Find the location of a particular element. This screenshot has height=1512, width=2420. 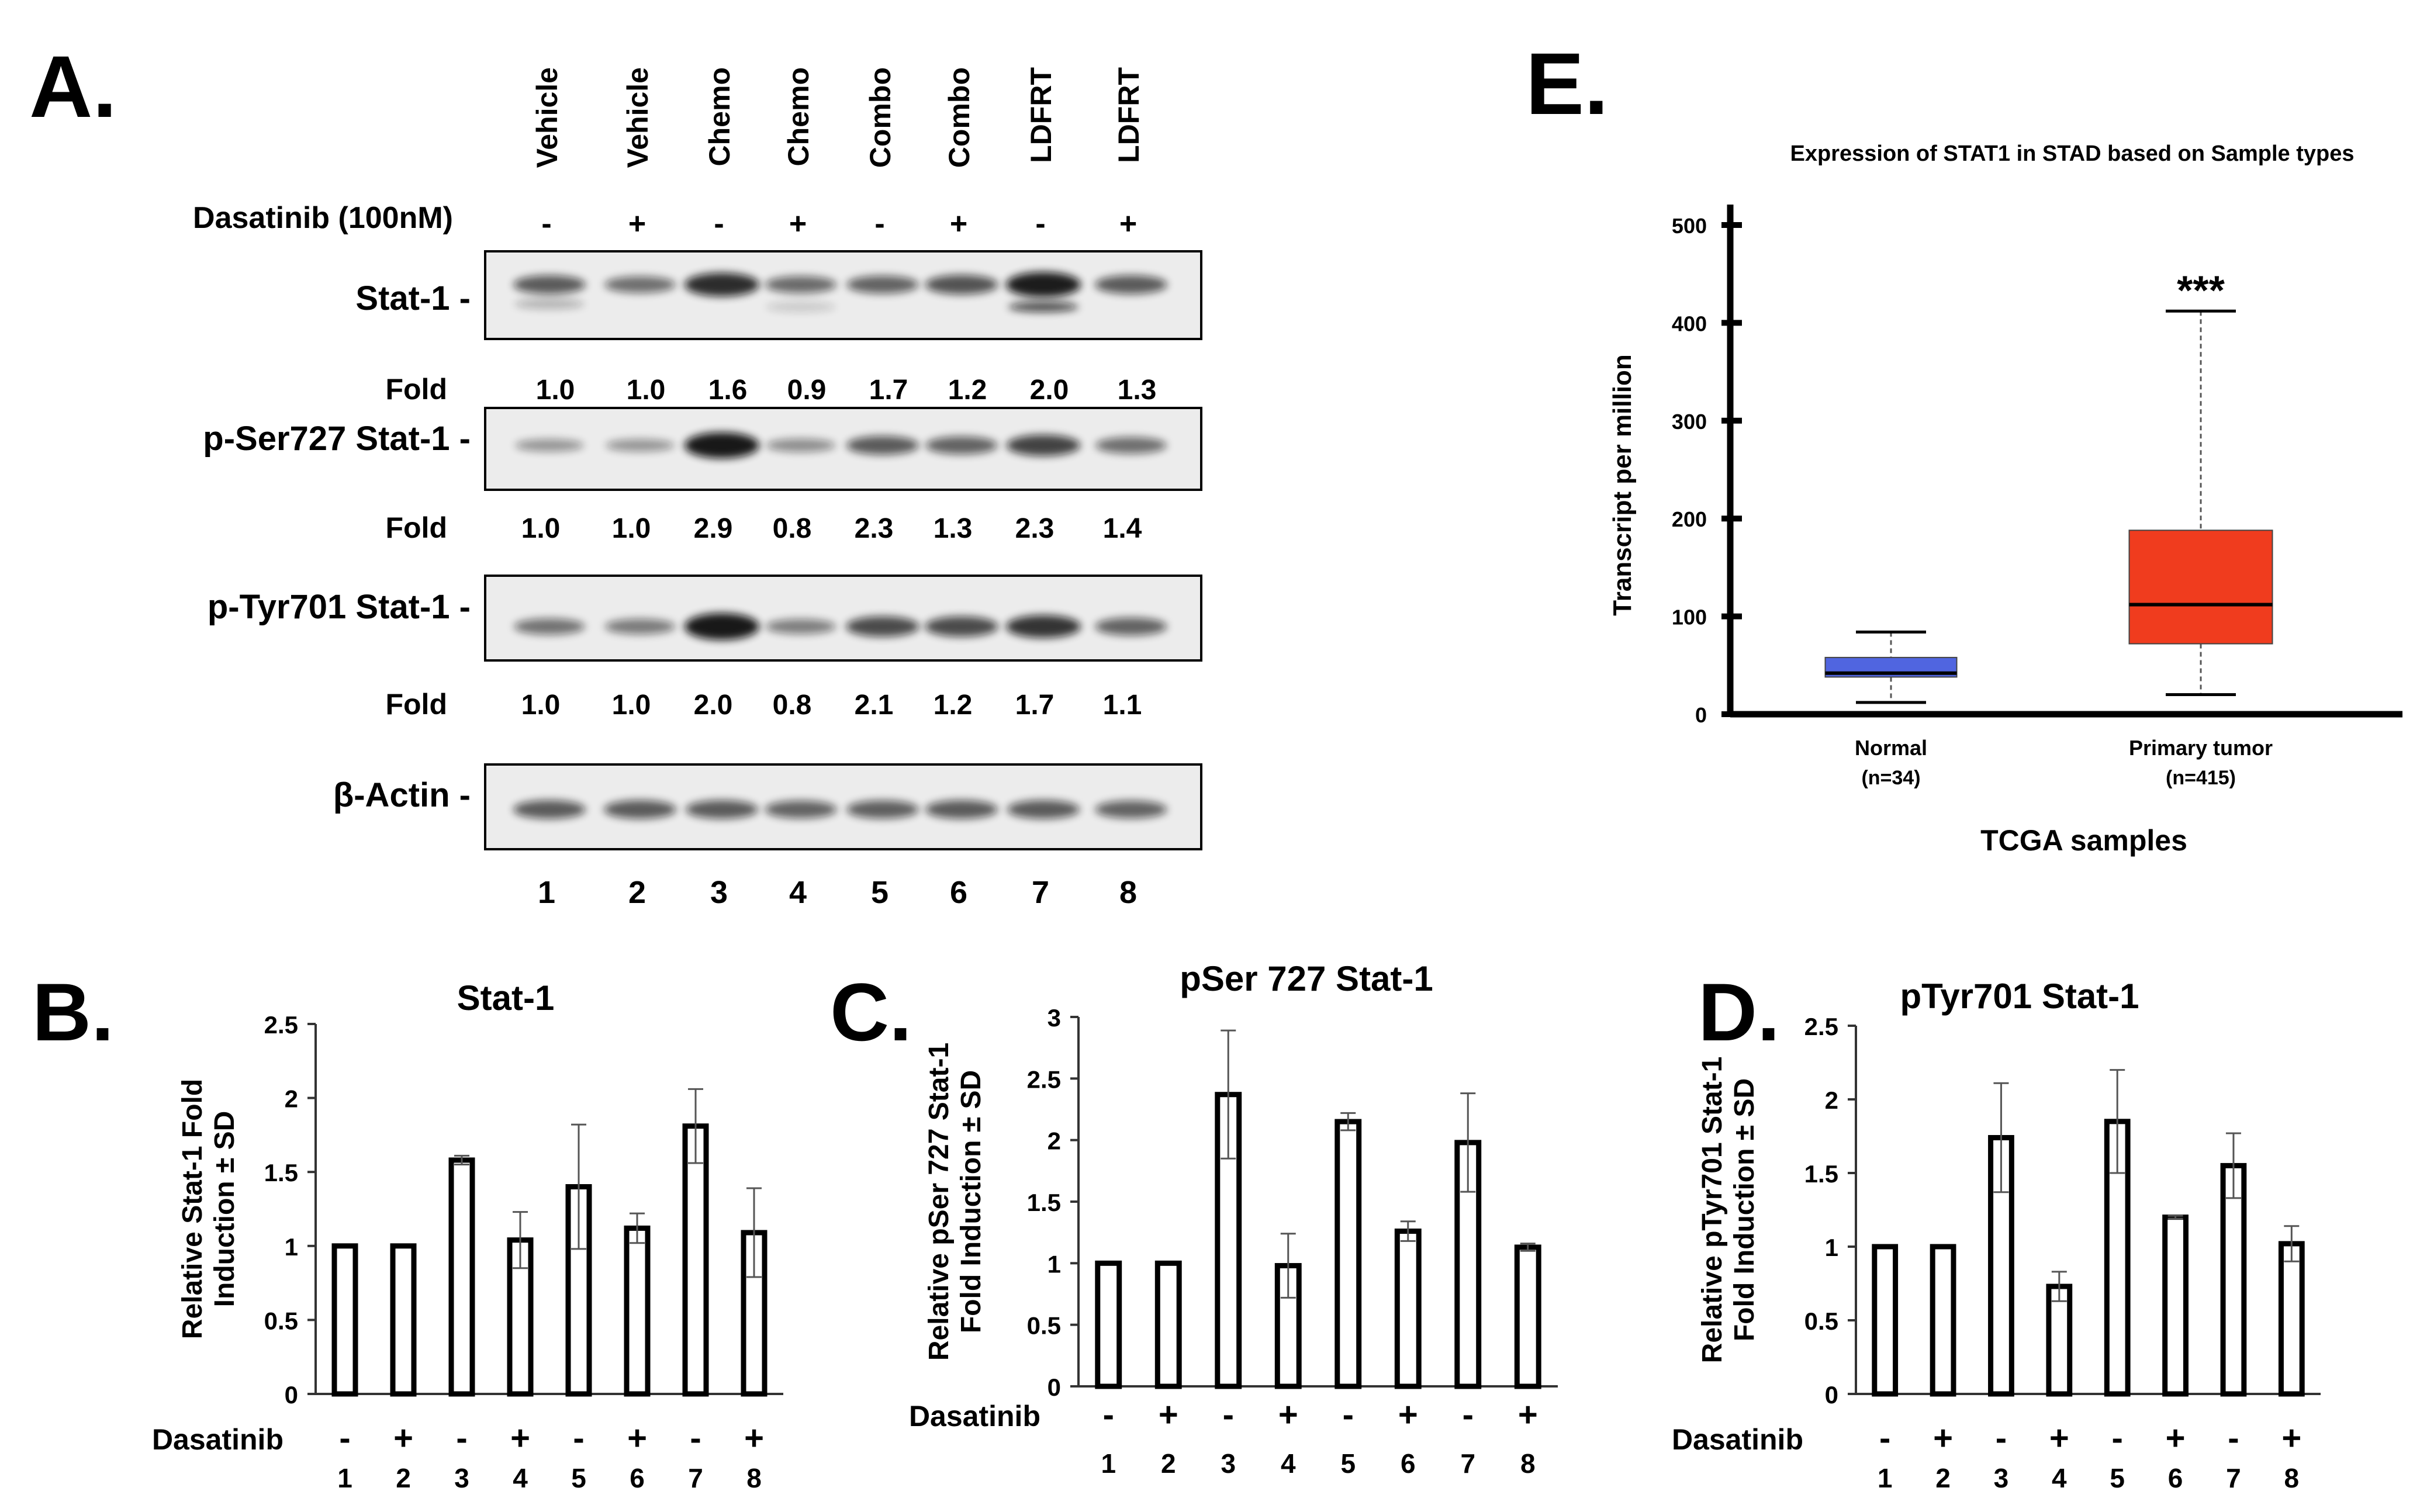

fold-value: 0.9 is located at coordinates (807, 391).